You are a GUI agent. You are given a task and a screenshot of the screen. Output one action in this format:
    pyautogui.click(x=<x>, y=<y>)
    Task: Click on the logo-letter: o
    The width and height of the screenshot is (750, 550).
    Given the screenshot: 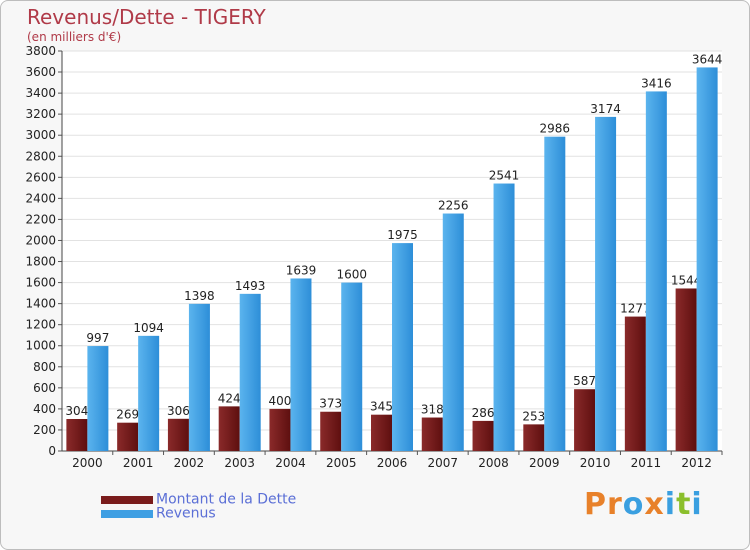 What is the action you would take?
    pyautogui.click(x=633, y=504)
    